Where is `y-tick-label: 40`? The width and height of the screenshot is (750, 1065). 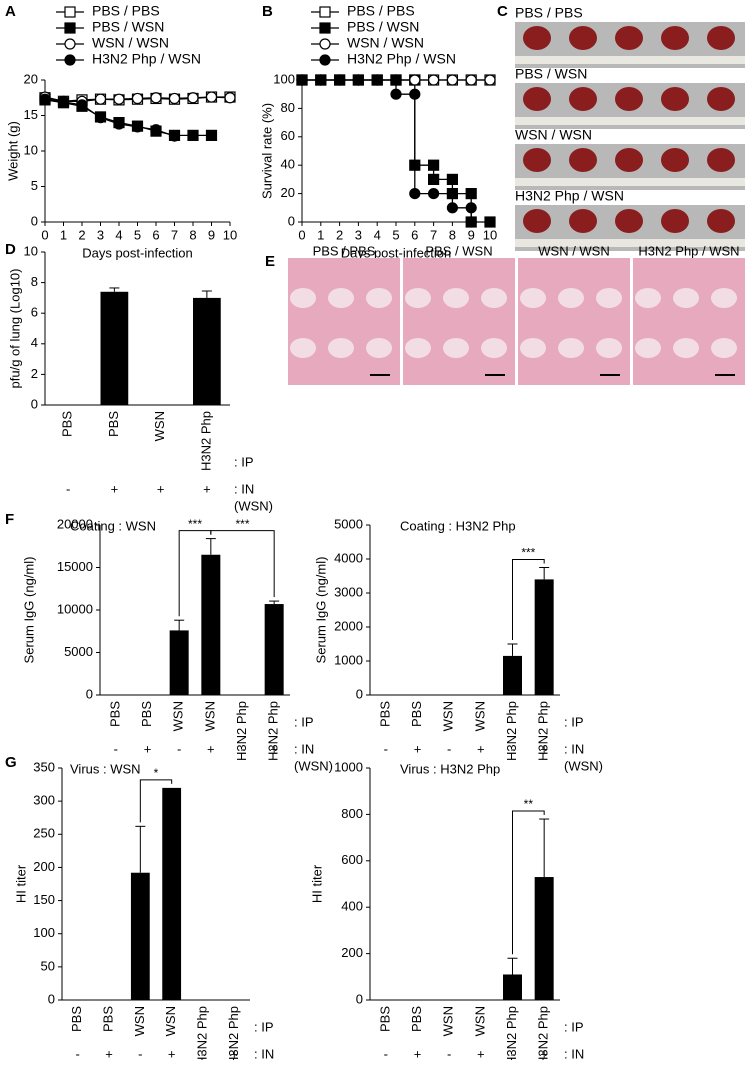
y-tick-label: 40 is located at coordinates (288, 164).